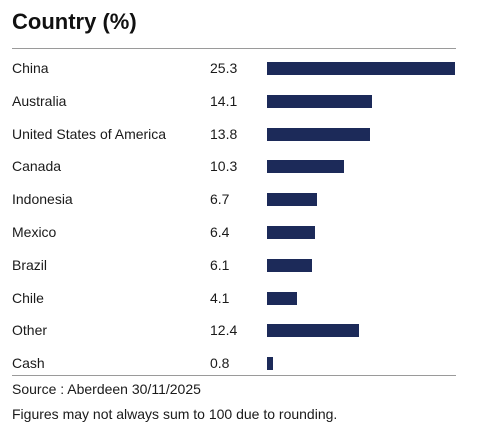 The height and width of the screenshot is (437, 477). What do you see at coordinates (34, 232) in the screenshot?
I see `category-label: Mexico` at bounding box center [34, 232].